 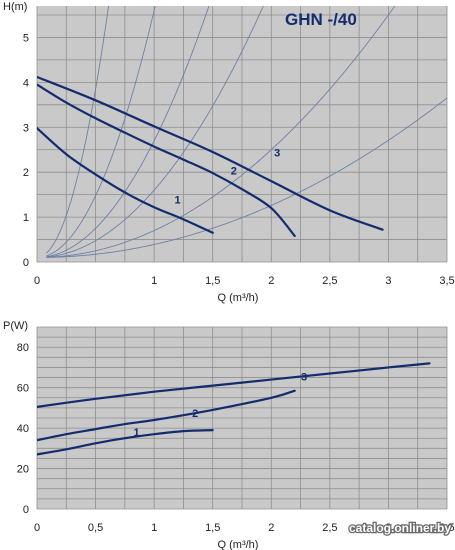 I want to click on y-tick-label: 3, so click(x=26, y=128).